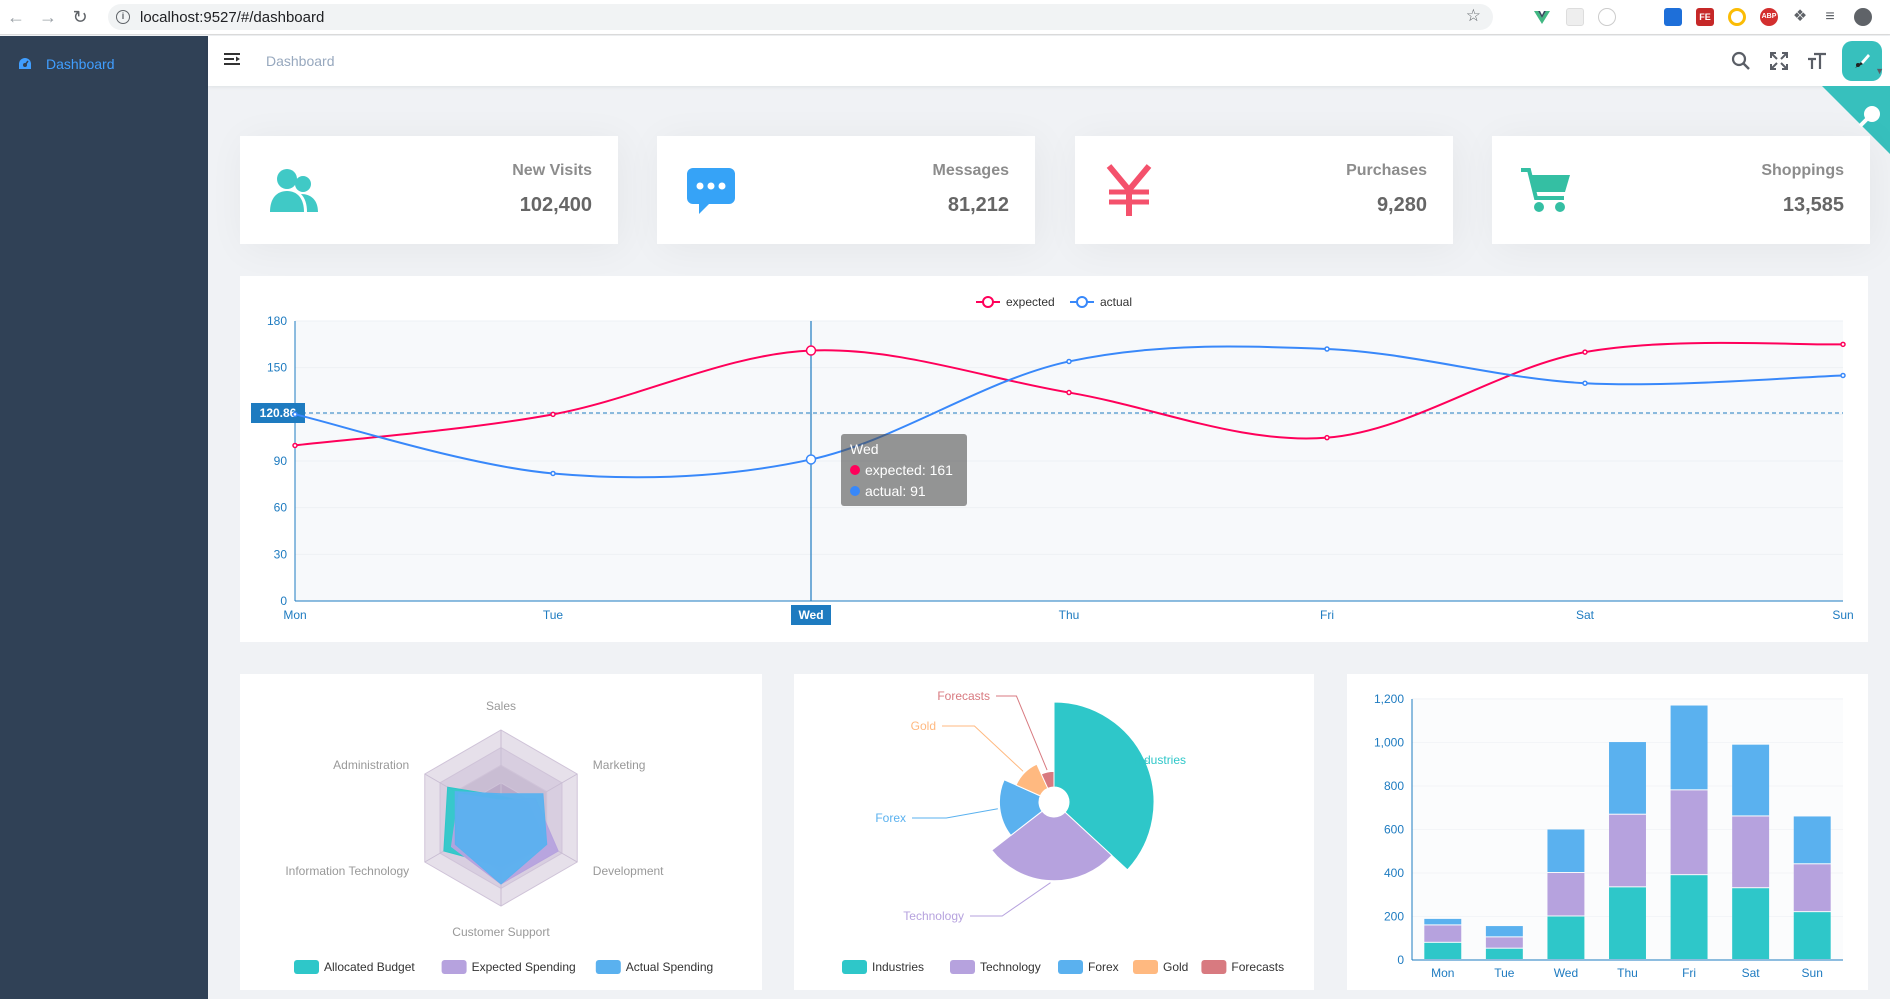 The image size is (1890, 999). Describe the element at coordinates (1681, 190) in the screenshot. I see `panel-shoppings: Shoppings 13,585` at that location.